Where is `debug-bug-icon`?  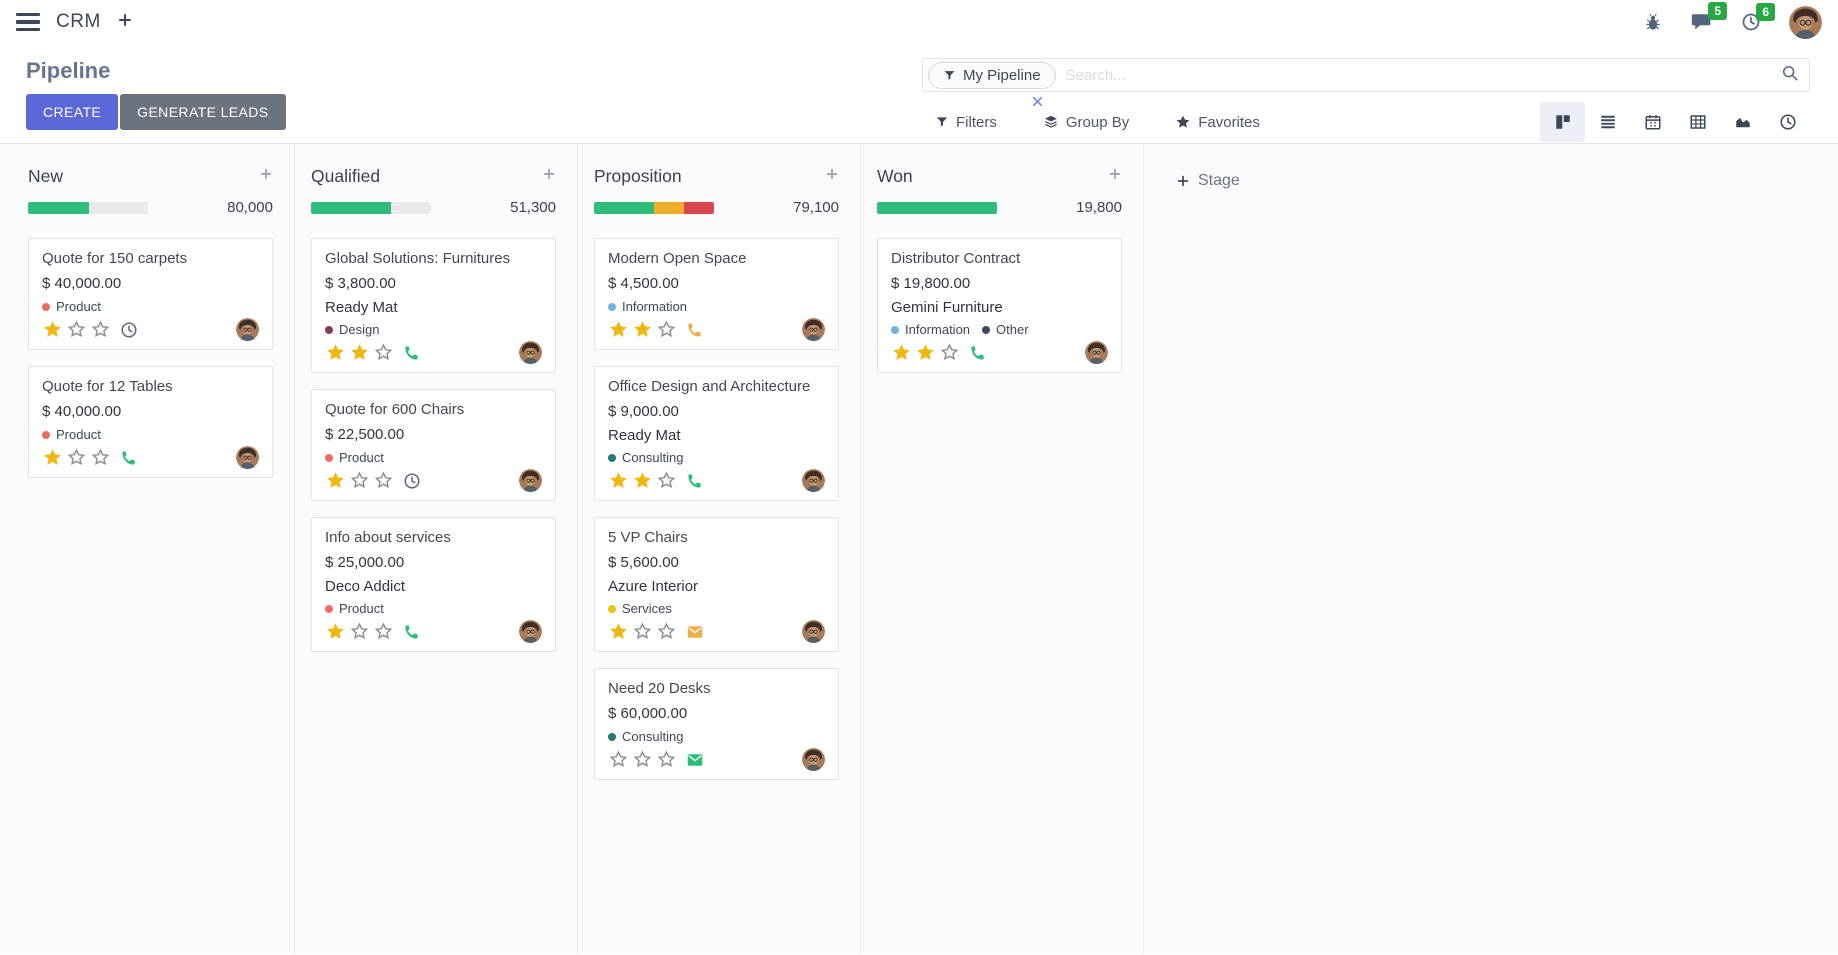
debug-bug-icon is located at coordinates (1653, 22).